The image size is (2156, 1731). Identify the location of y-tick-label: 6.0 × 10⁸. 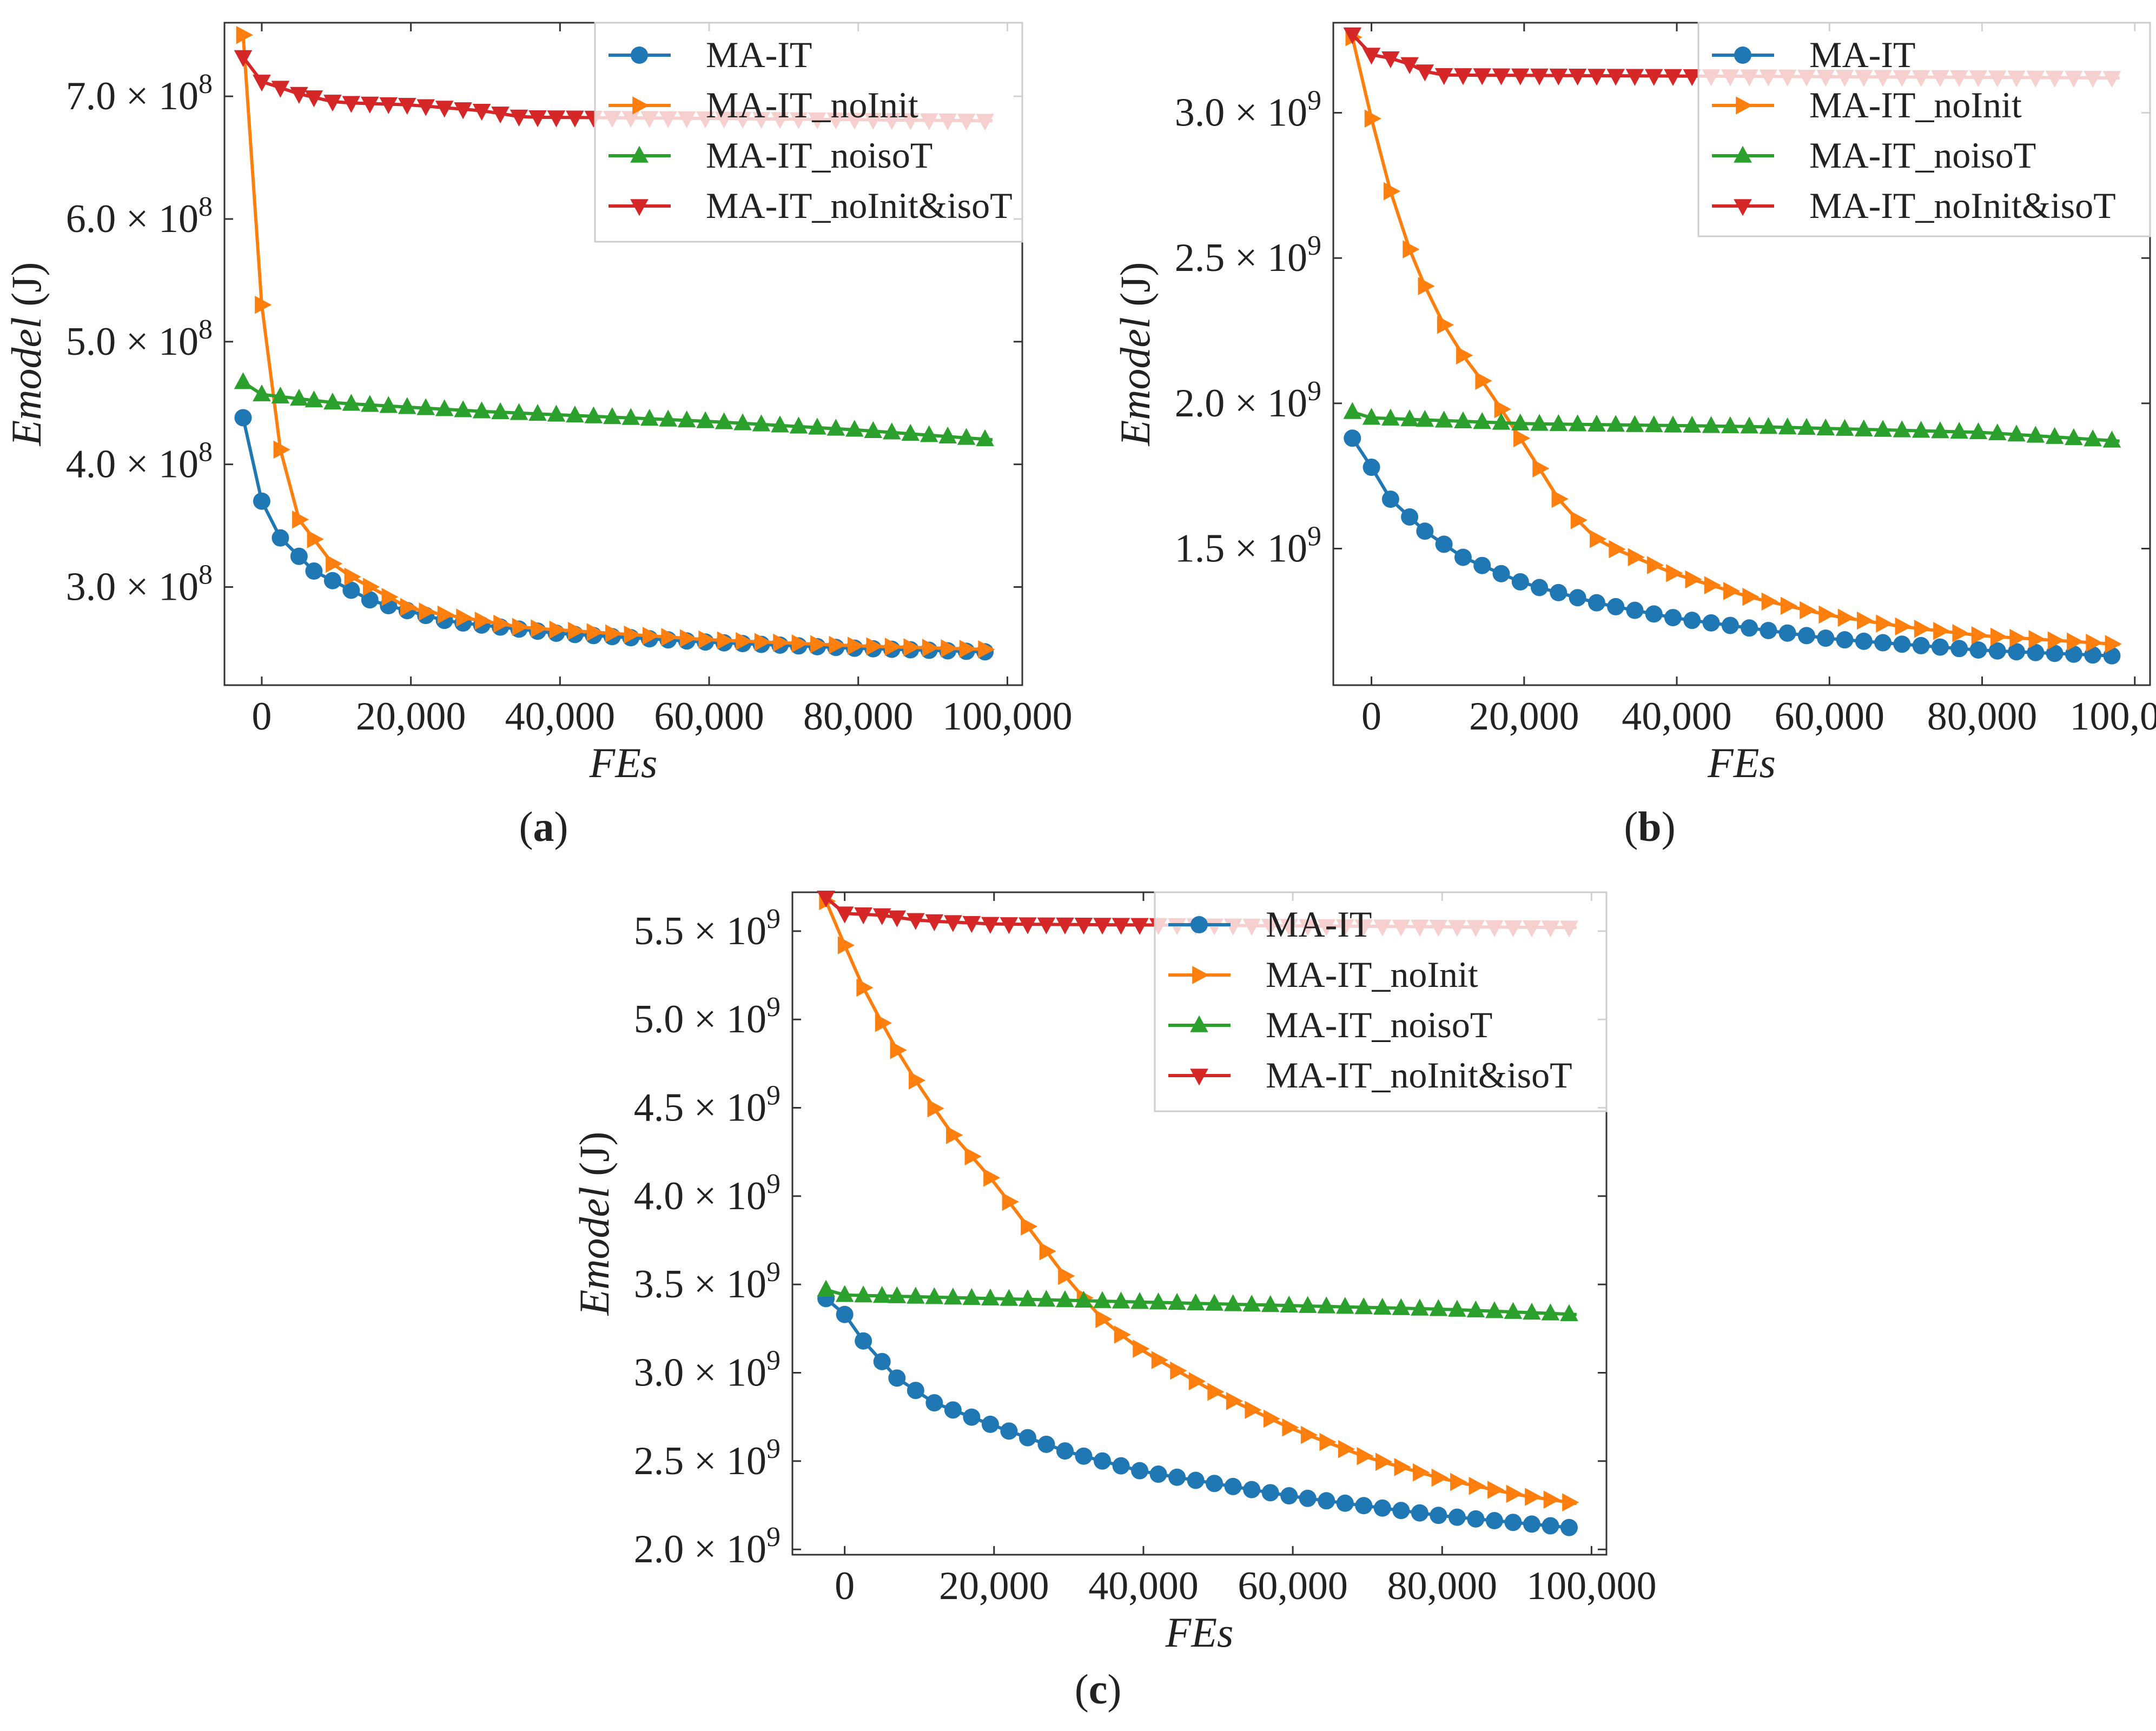
(139, 216).